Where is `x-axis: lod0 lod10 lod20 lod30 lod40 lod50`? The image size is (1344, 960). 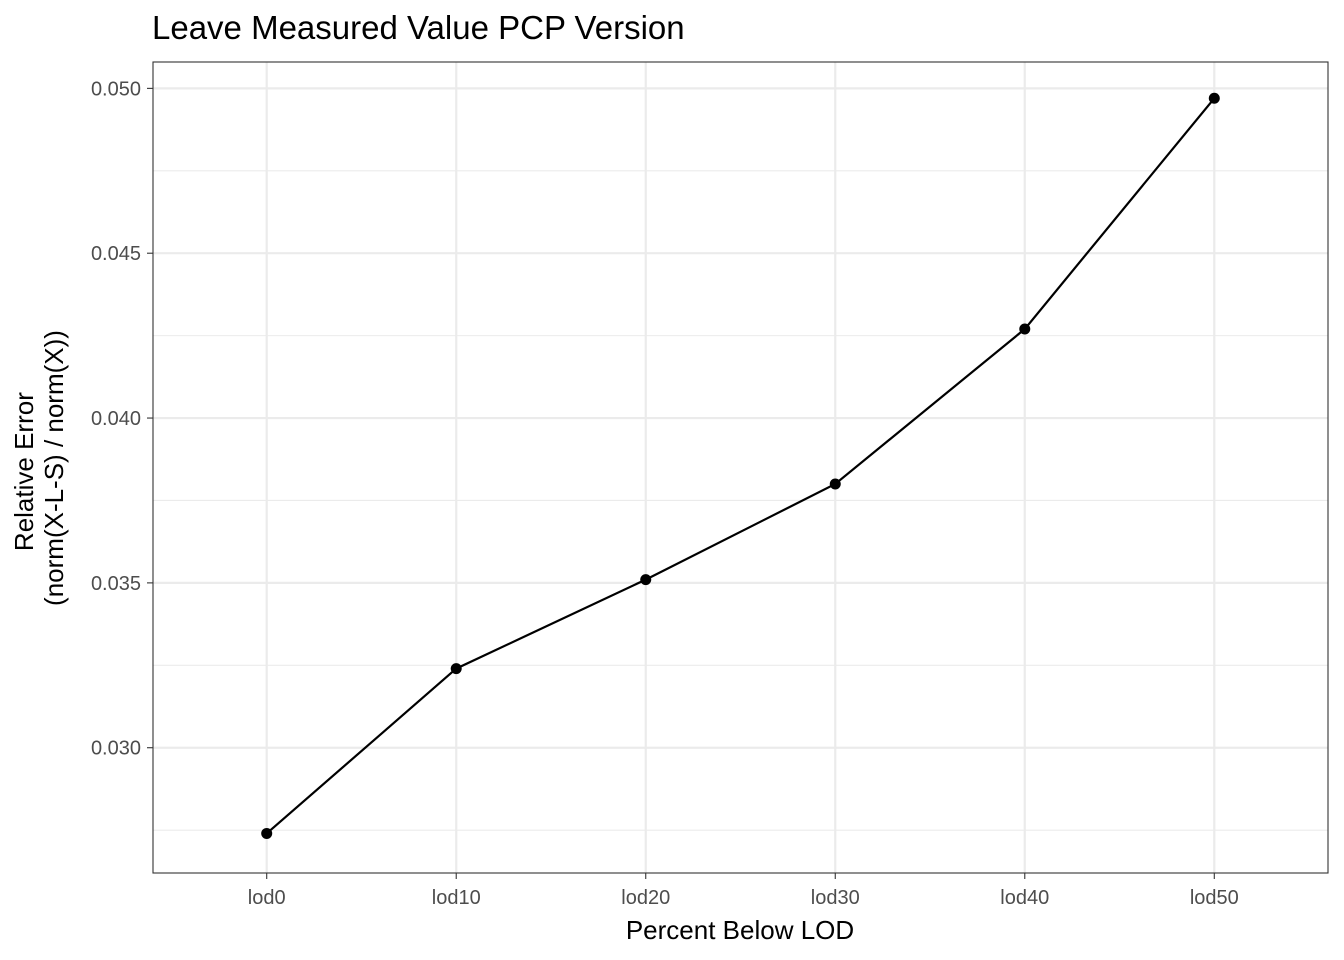
x-axis: lod0 lod10 lod20 lod30 lod40 lod50 is located at coordinates (743, 891).